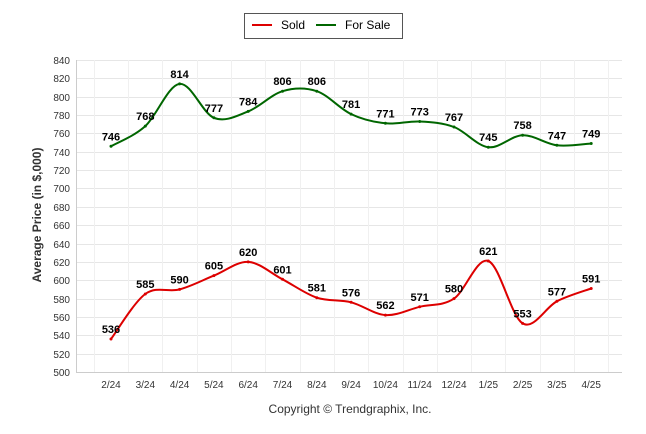 The image size is (646, 434). I want to click on y-tick-label: 840, so click(61, 61).